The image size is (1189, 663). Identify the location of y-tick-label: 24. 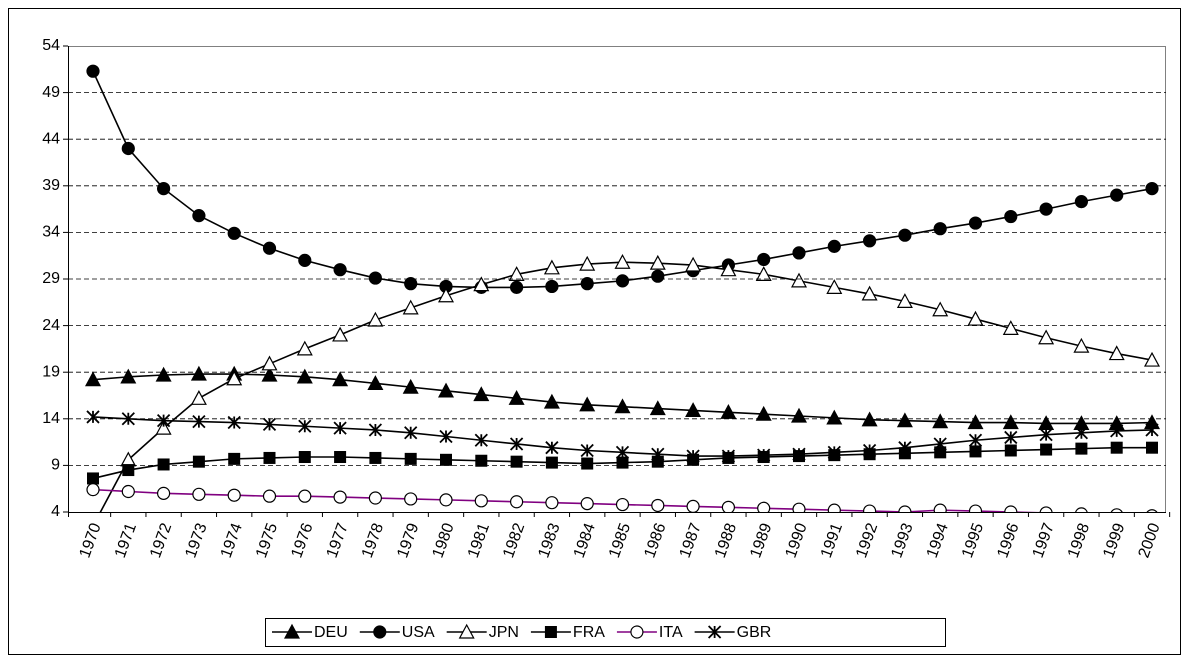
(51, 325).